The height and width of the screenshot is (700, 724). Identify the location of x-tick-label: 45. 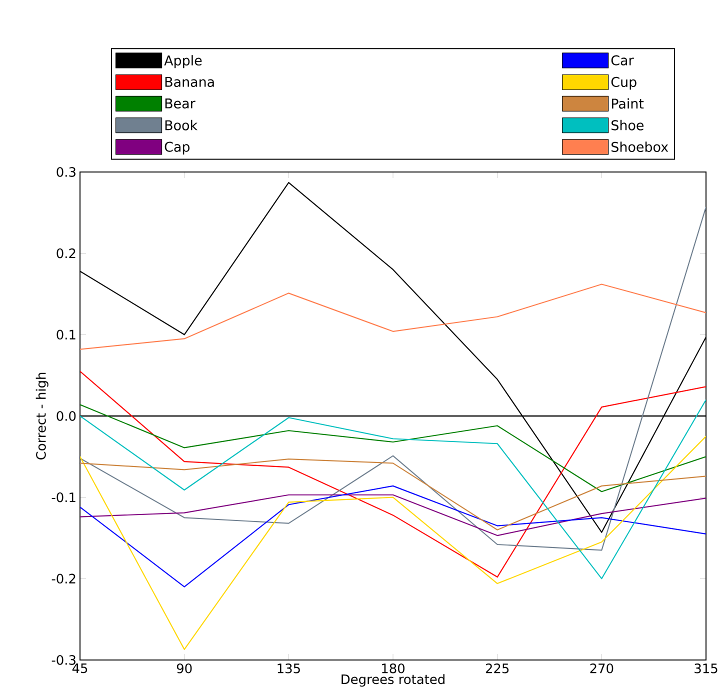
(80, 669).